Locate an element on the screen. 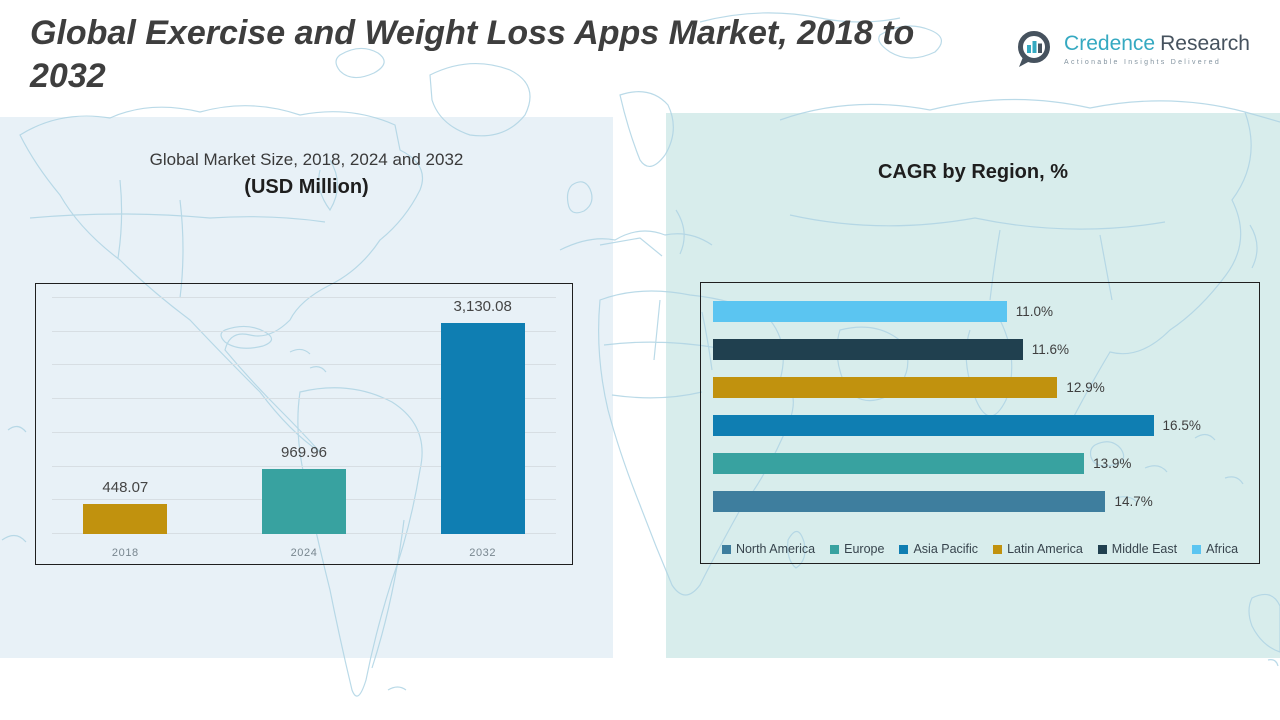  right-chart-title-text: CAGR by Region, % is located at coordinates (972, 172).